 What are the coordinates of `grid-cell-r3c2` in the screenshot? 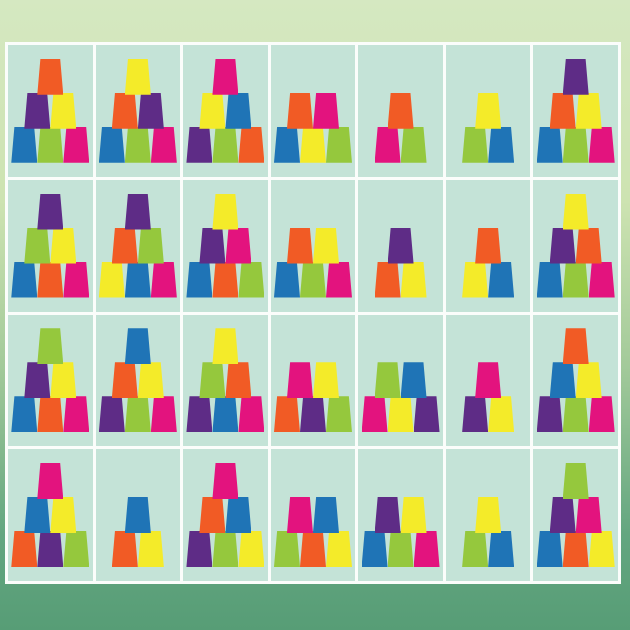 It's located at (138, 380).